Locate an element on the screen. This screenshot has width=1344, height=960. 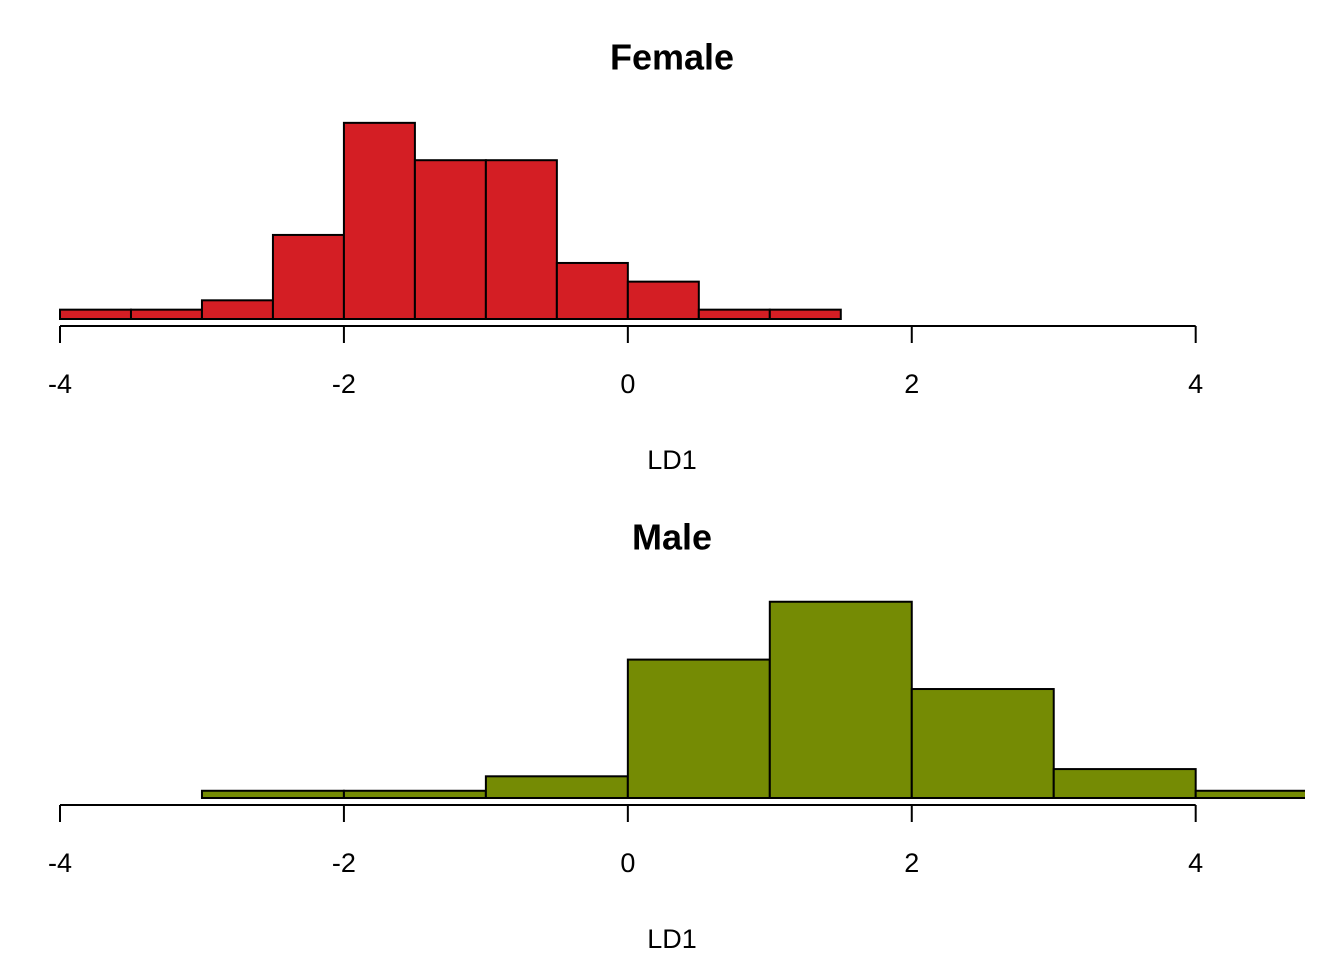
chart-title: Female is located at coordinates (672, 57).